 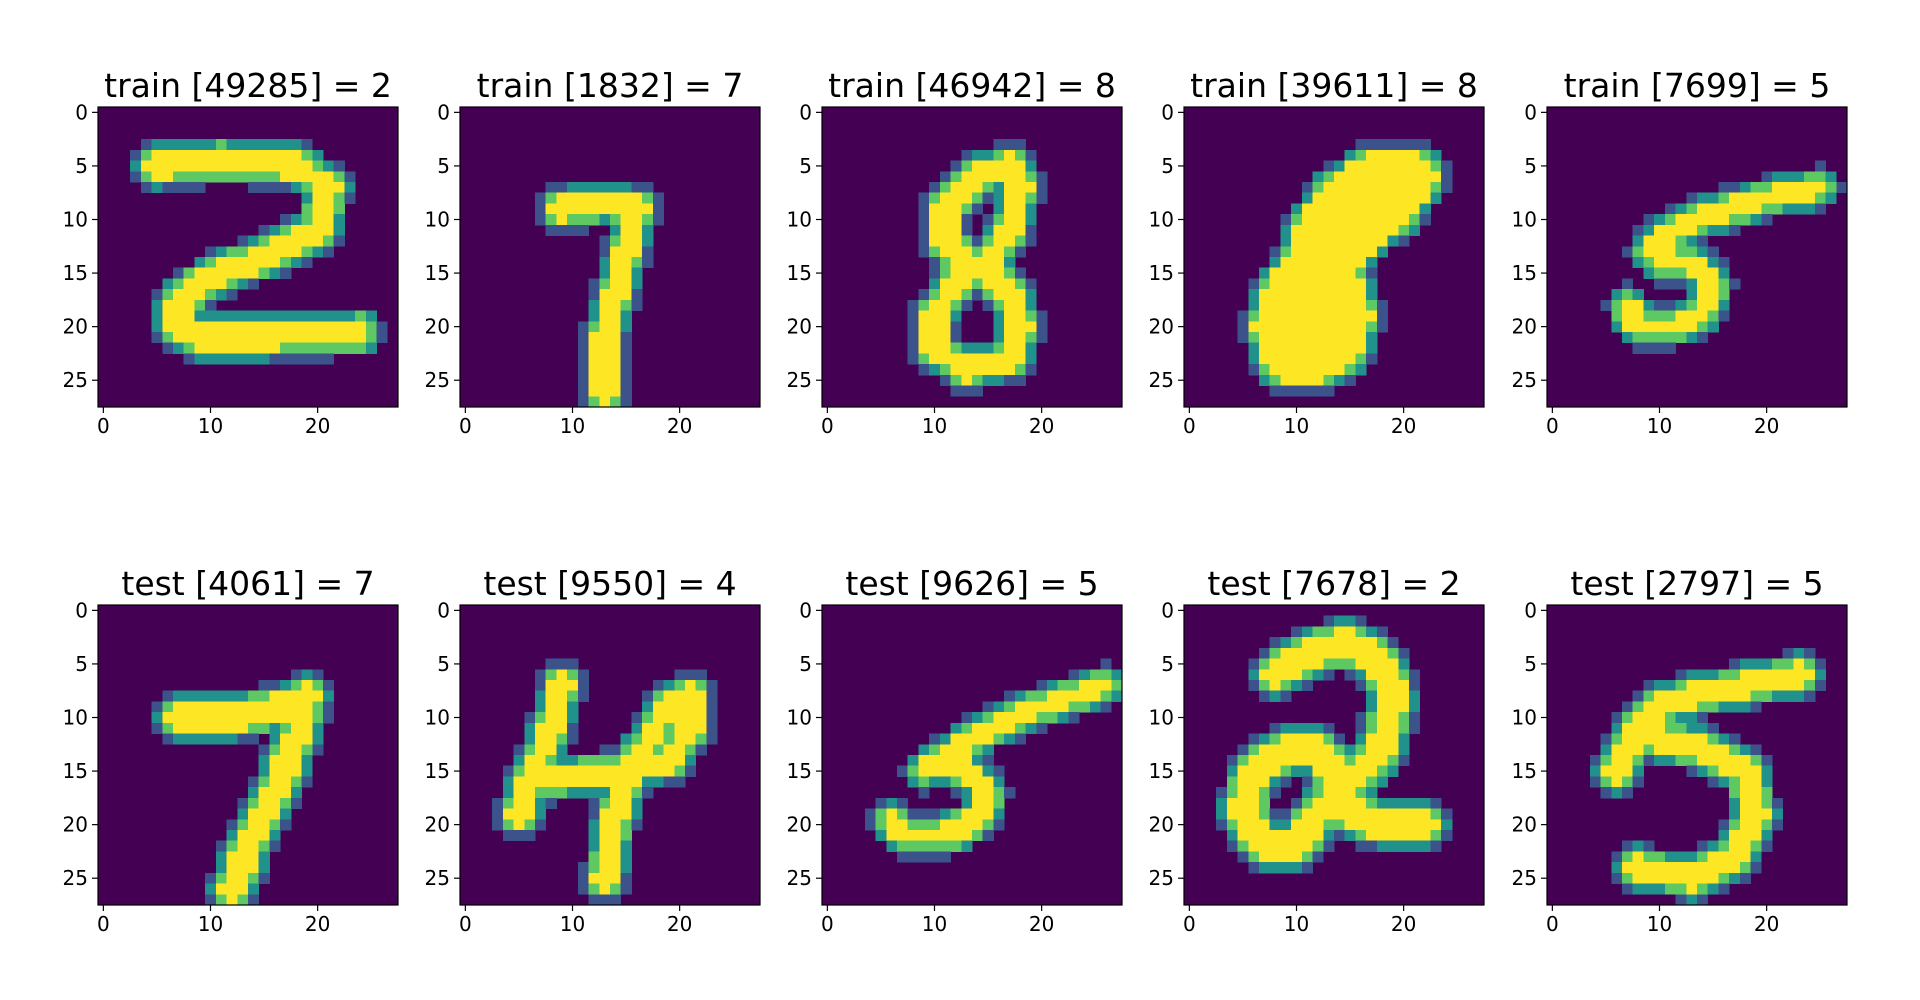 What do you see at coordinates (1766, 924) in the screenshot?
I see `x-tick-label: 20` at bounding box center [1766, 924].